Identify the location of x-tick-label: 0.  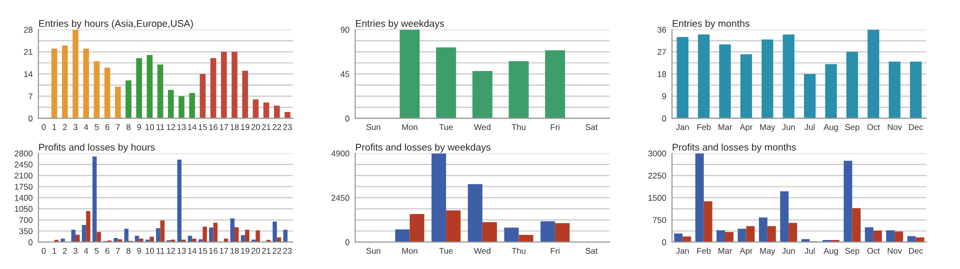
(44, 251).